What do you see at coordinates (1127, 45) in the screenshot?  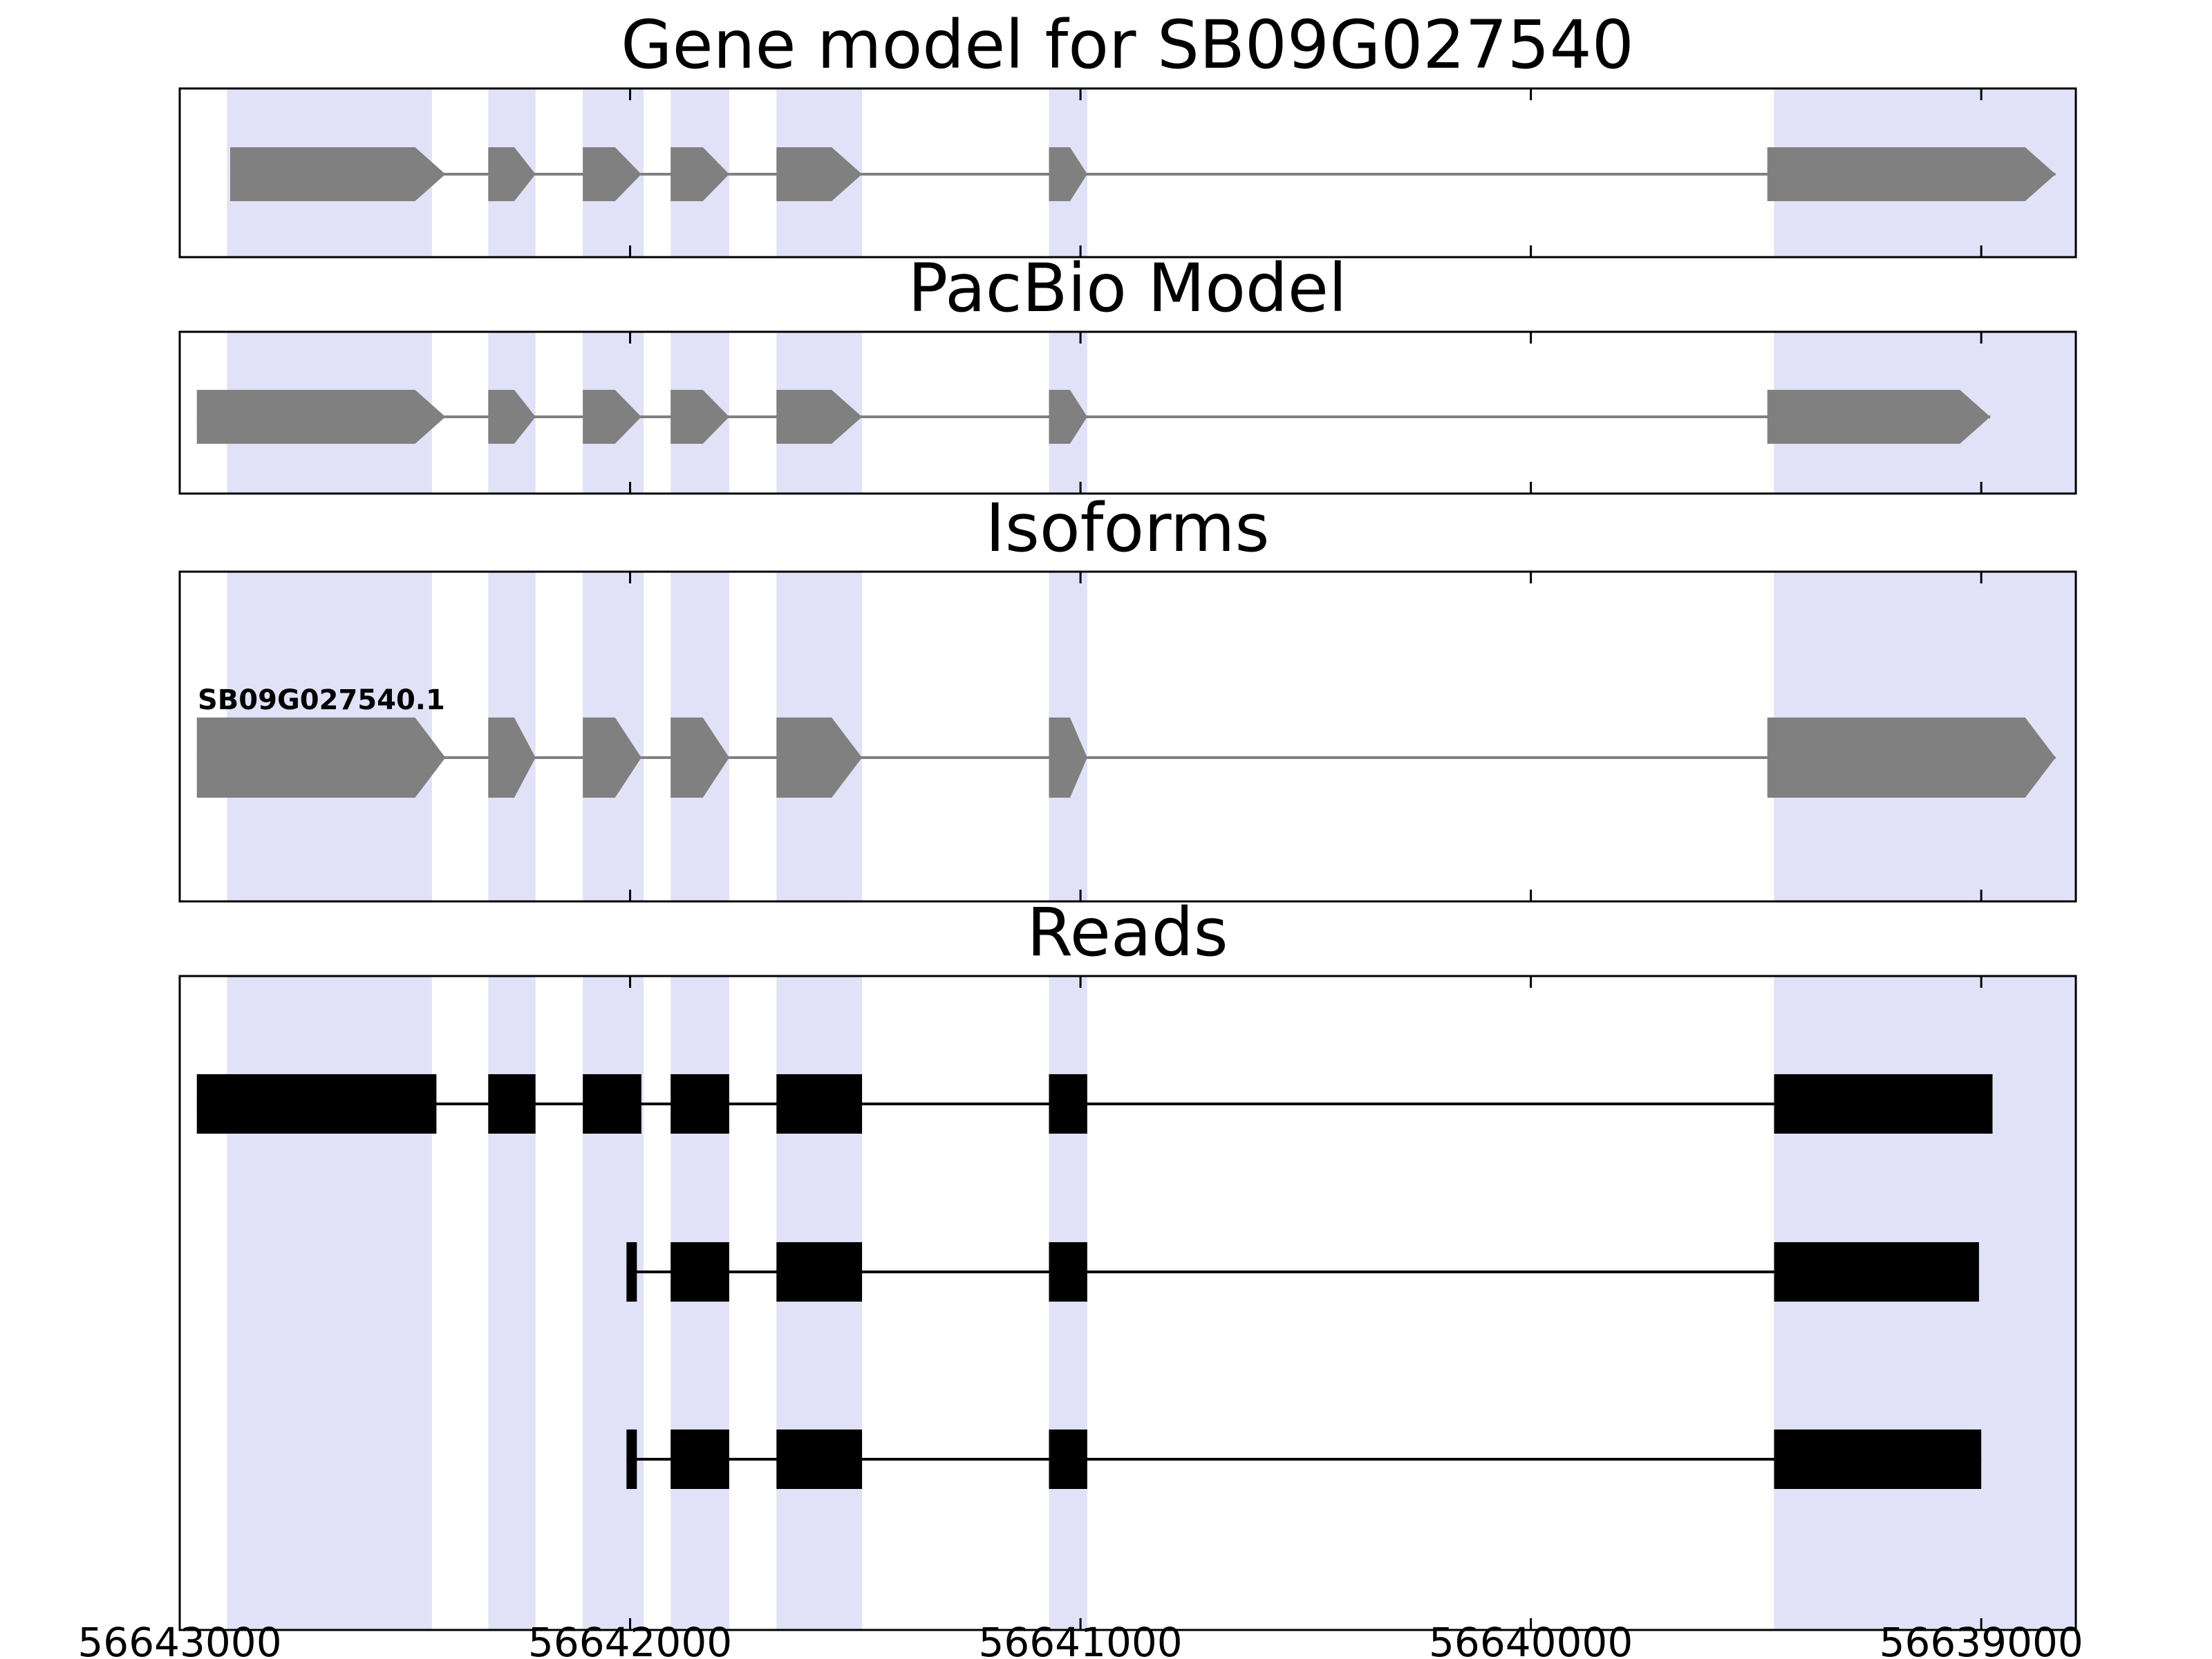 I see `panel-title-gene-model: Gene model for SB09G027540` at bounding box center [1127, 45].